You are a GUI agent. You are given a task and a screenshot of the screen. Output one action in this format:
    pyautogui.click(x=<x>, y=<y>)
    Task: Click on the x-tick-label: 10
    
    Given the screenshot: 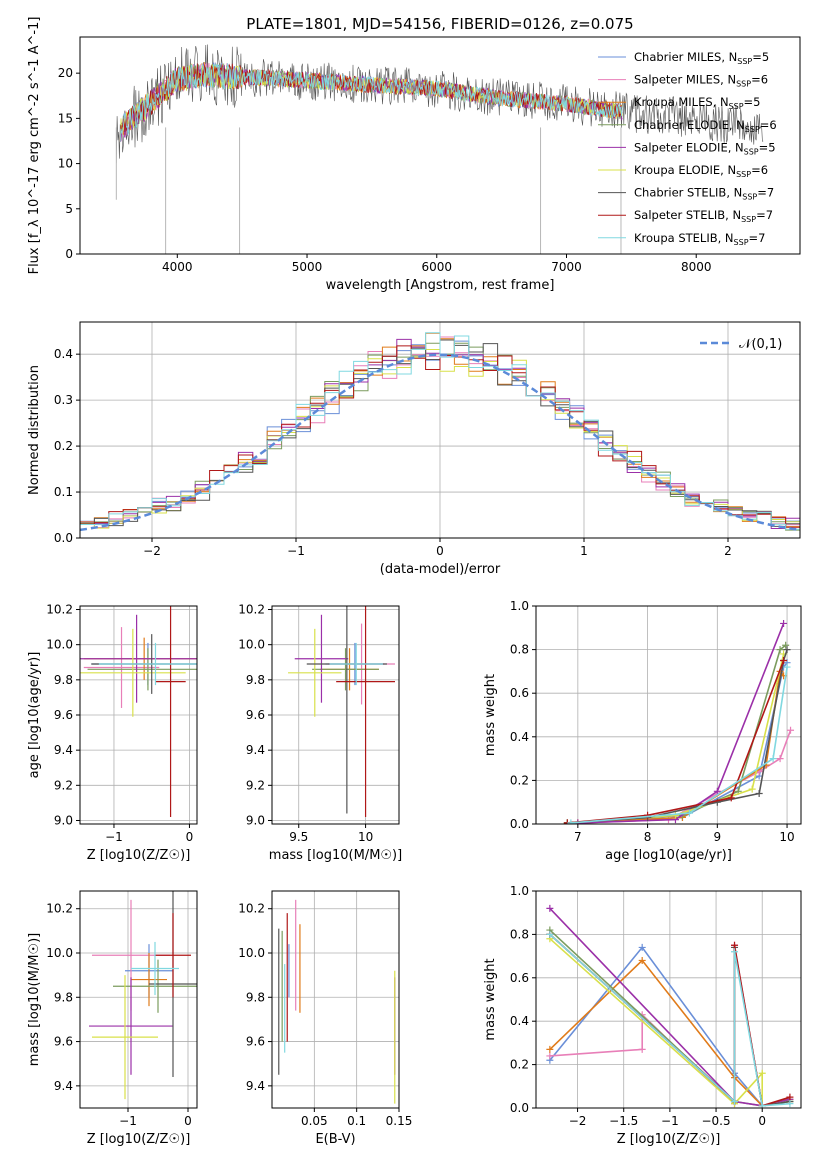 What is the action you would take?
    pyautogui.click(x=365, y=837)
    